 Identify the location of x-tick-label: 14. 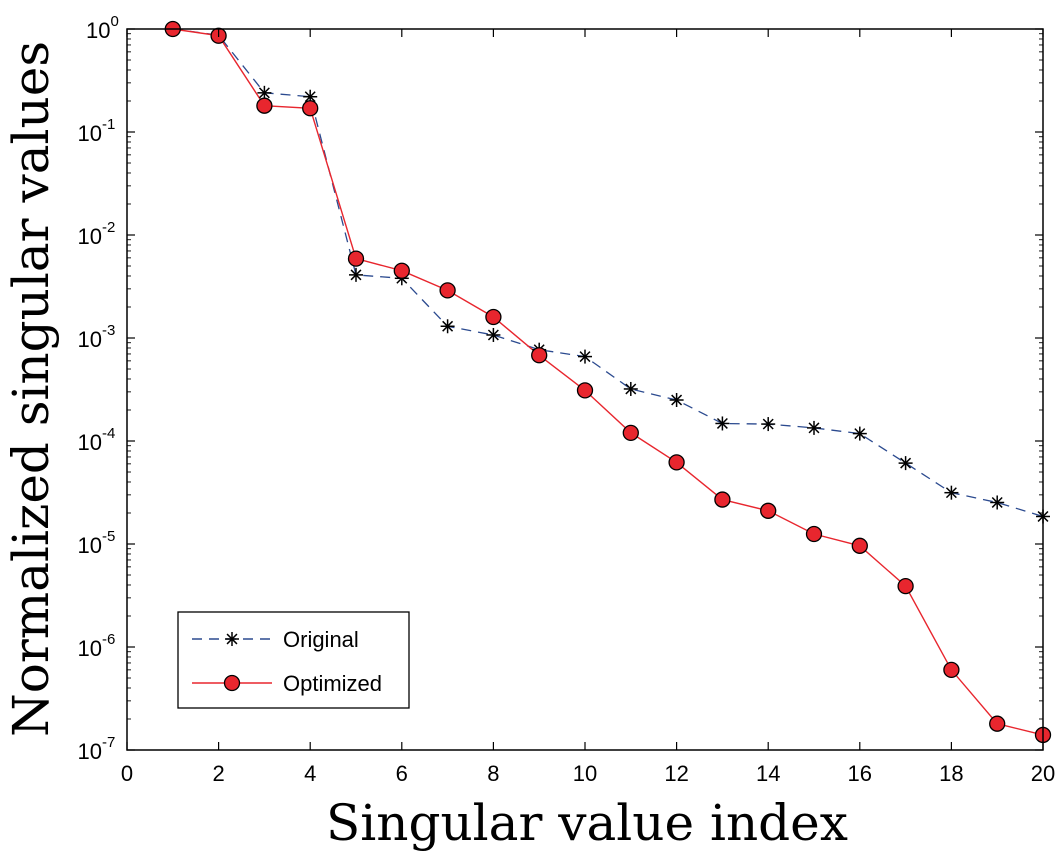
(768, 773).